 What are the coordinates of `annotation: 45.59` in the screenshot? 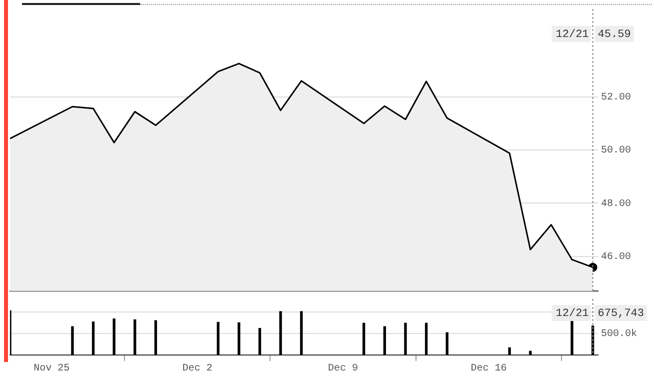 It's located at (614, 34).